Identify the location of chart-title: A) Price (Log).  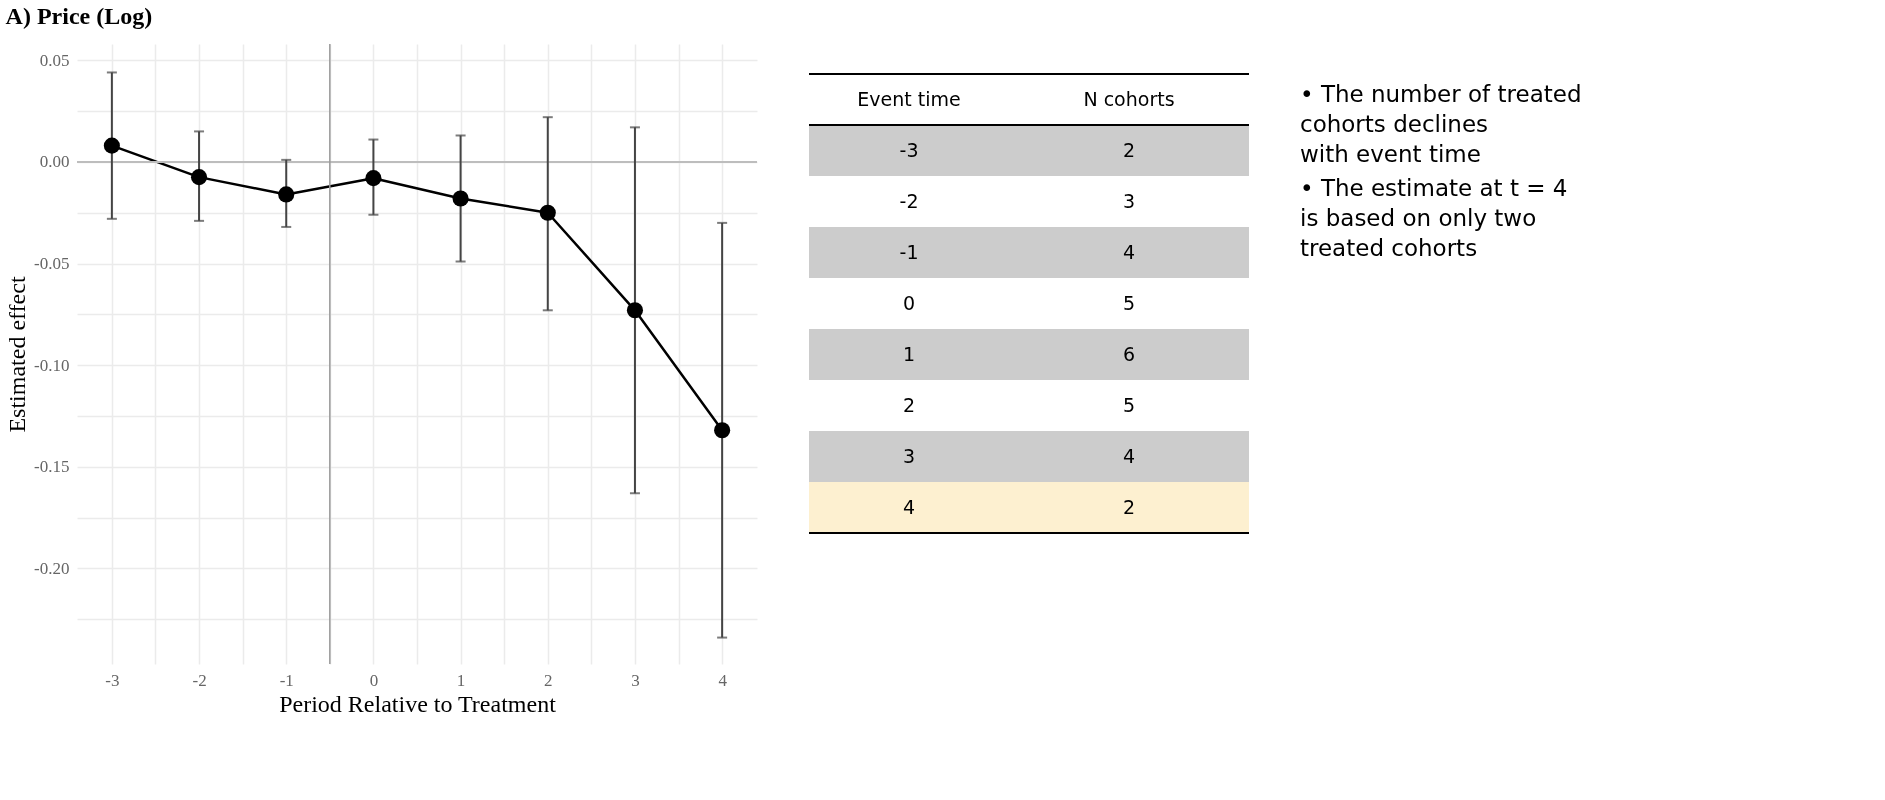
(79, 16).